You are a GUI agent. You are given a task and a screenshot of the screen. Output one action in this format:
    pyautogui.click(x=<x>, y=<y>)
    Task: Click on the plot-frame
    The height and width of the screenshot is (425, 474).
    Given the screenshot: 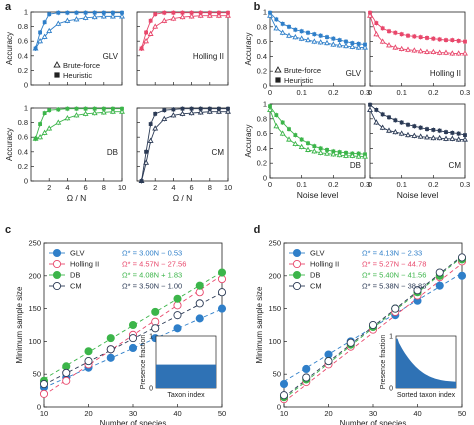 What is the action you would take?
    pyautogui.click(x=182, y=144)
    